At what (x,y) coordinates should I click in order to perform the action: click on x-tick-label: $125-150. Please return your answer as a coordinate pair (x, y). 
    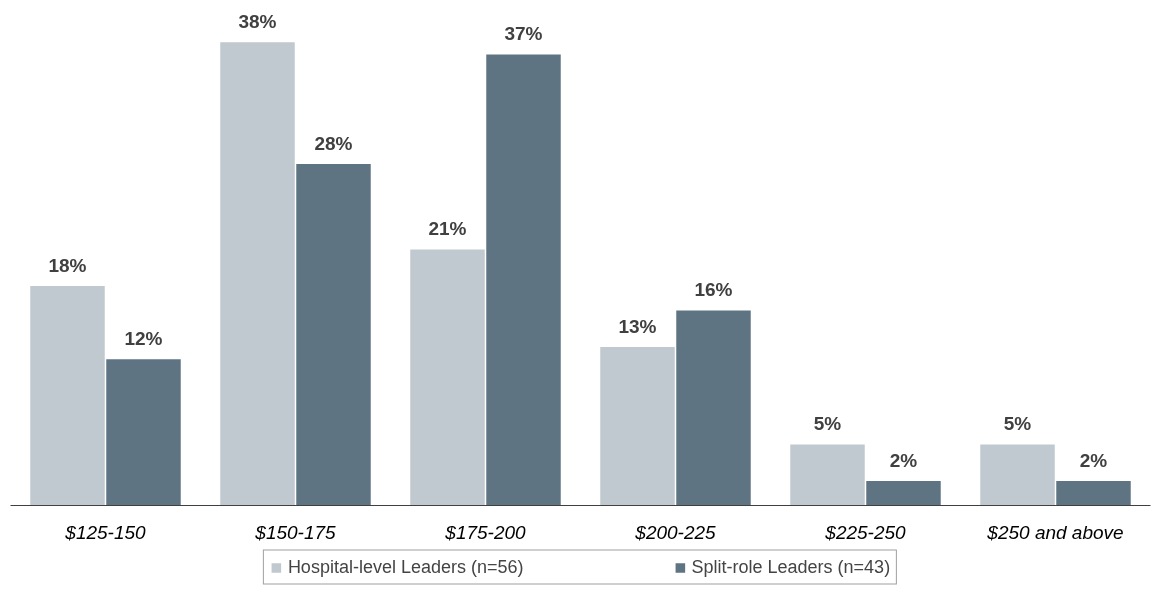
    Looking at the image, I should click on (105, 532).